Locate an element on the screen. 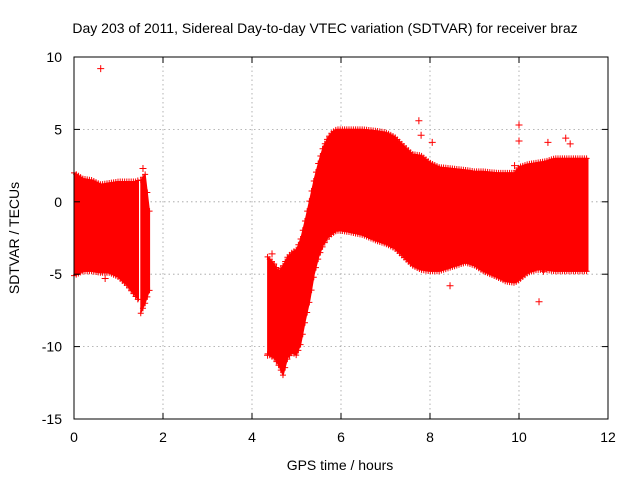 Image resolution: width=640 pixels, height=480 pixels. y-tick-label: -15 is located at coordinates (52, 419).